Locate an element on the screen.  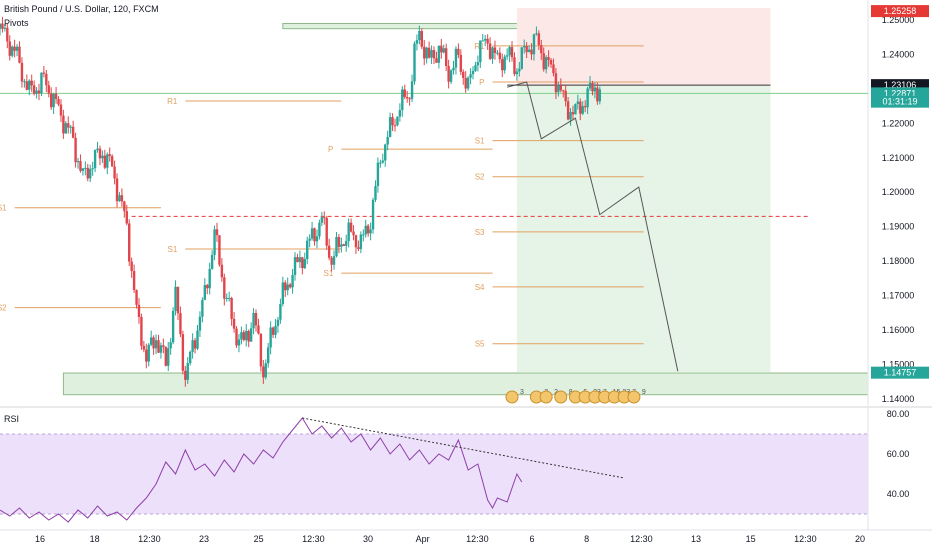
time-tick-label: 15 is located at coordinates (751, 539).